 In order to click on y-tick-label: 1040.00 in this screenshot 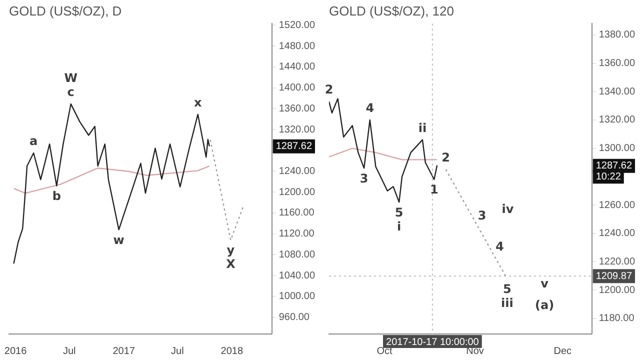, I will do `click(297, 276)`.